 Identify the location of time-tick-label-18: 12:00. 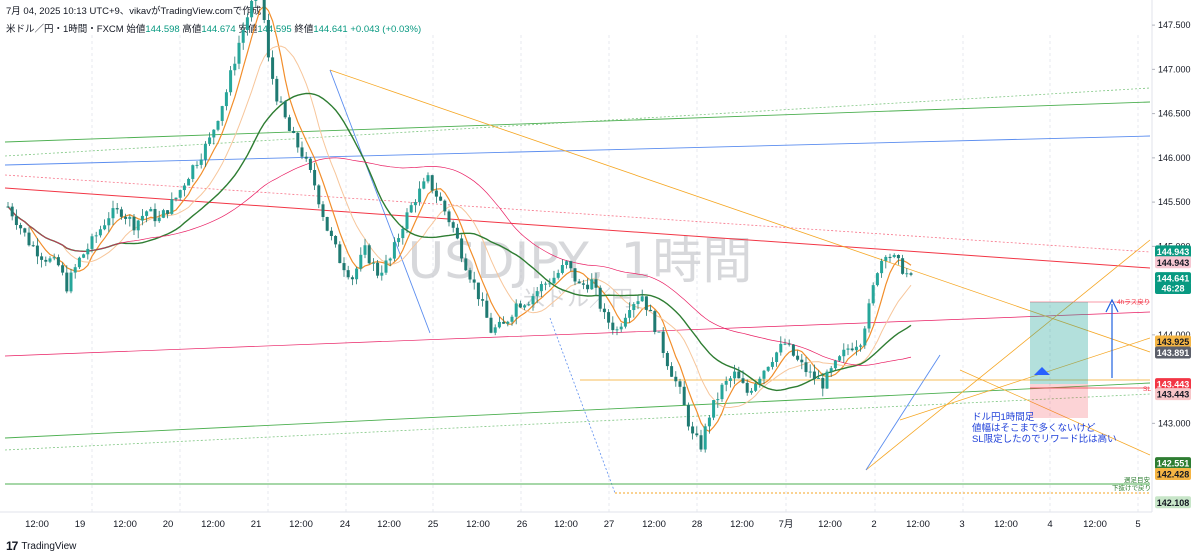
(830, 524).